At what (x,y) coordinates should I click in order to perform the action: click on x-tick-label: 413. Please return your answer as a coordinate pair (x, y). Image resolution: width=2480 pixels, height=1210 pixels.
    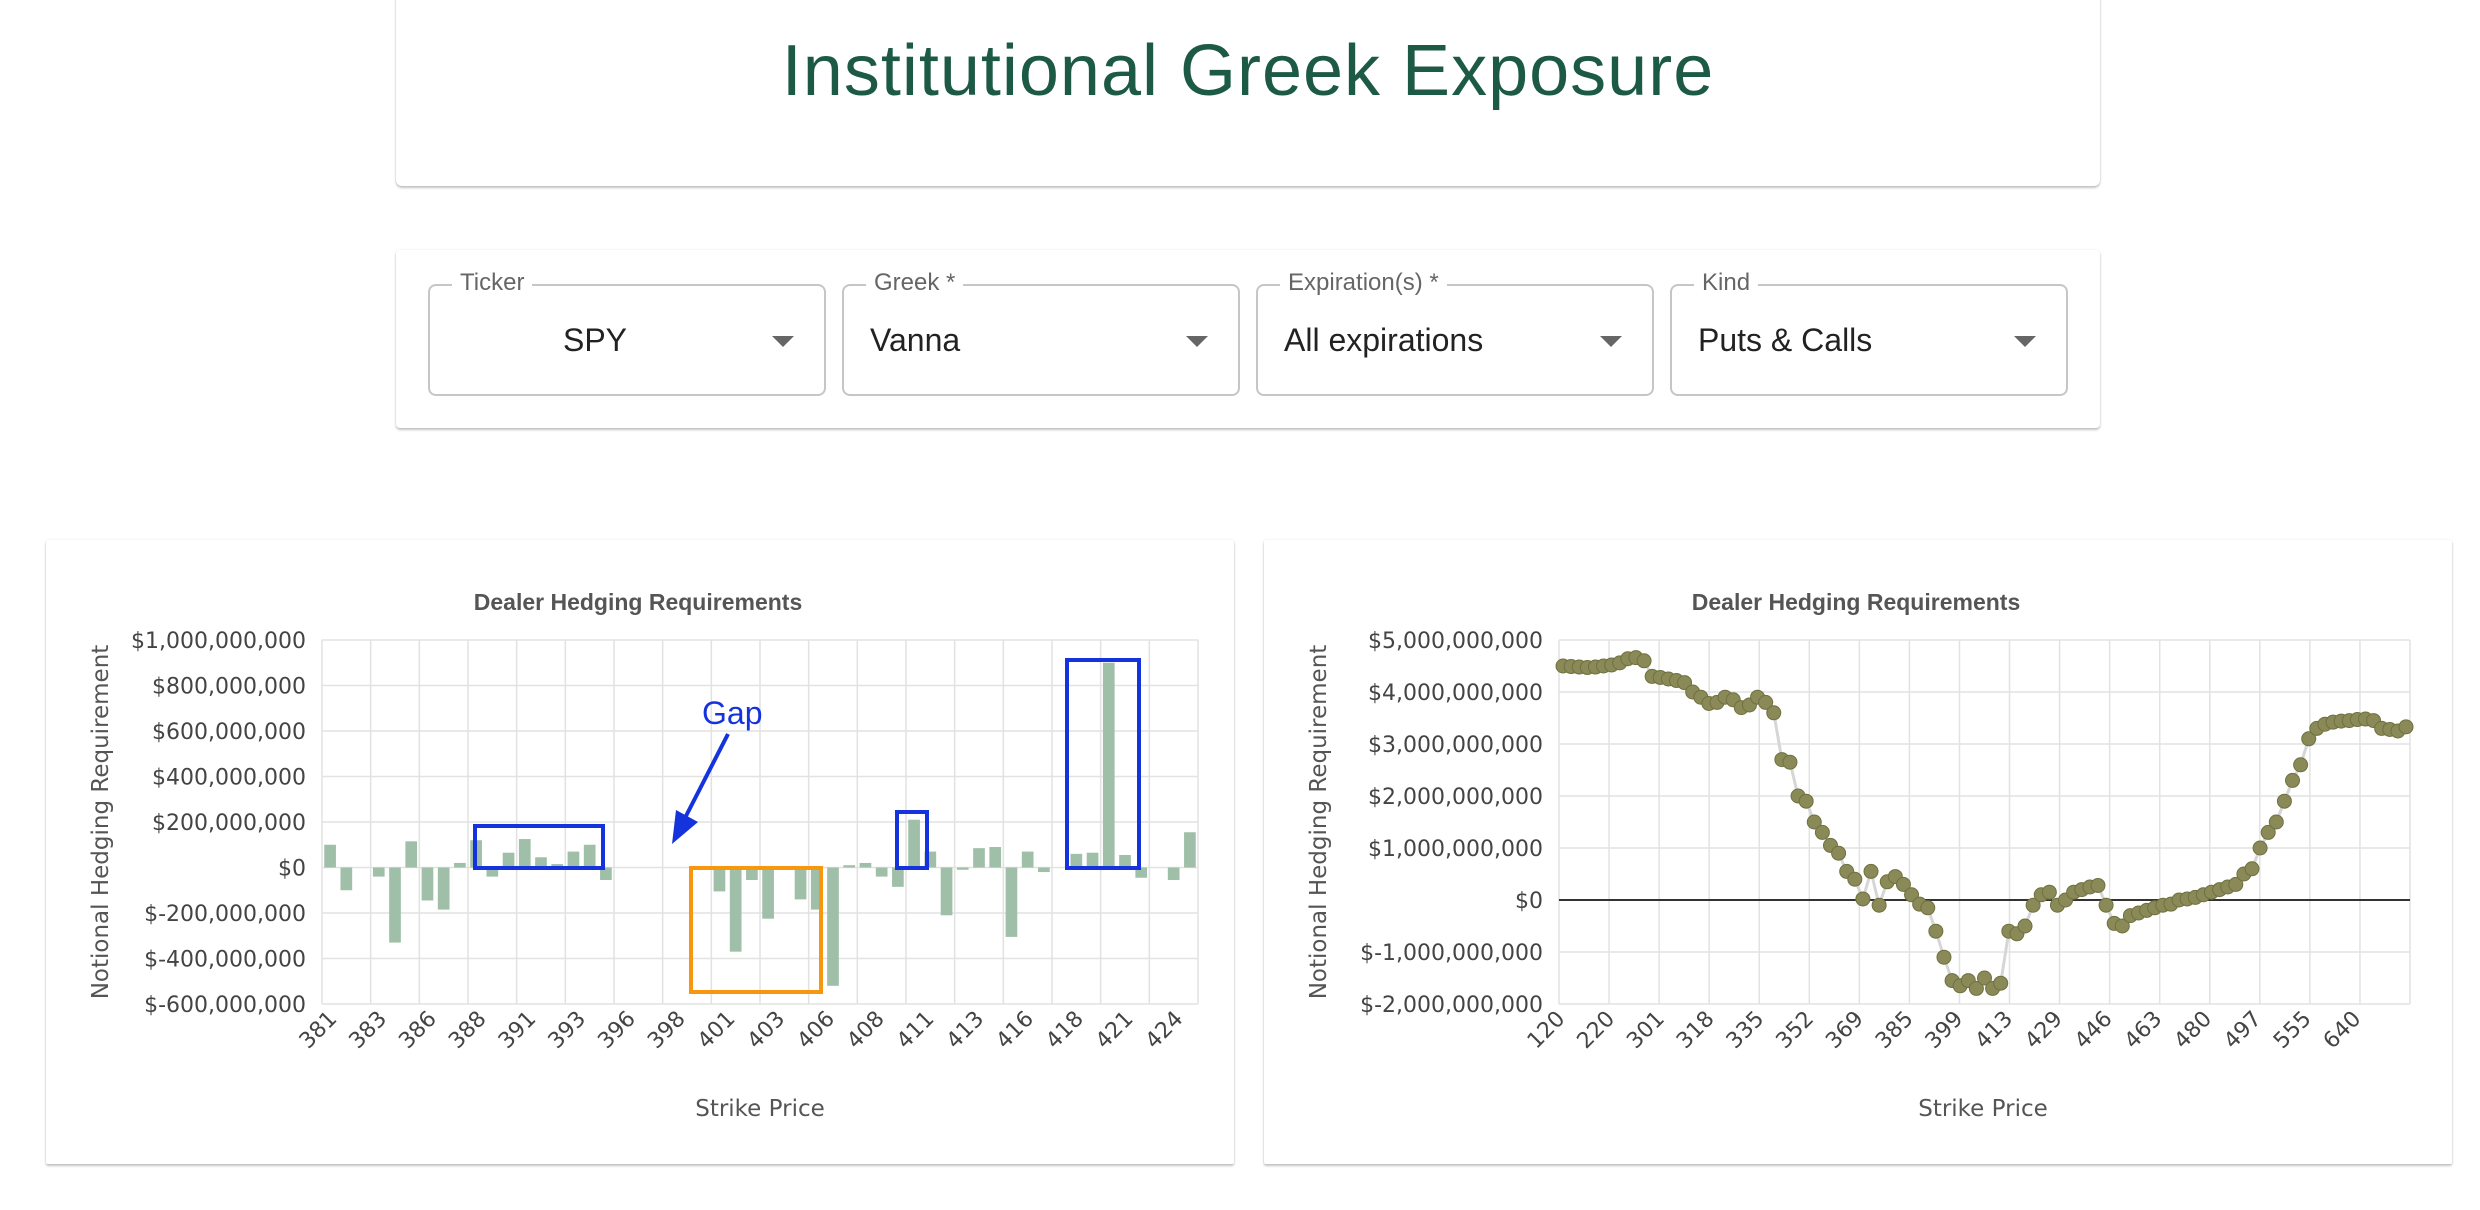
    Looking at the image, I should click on (965, 1030).